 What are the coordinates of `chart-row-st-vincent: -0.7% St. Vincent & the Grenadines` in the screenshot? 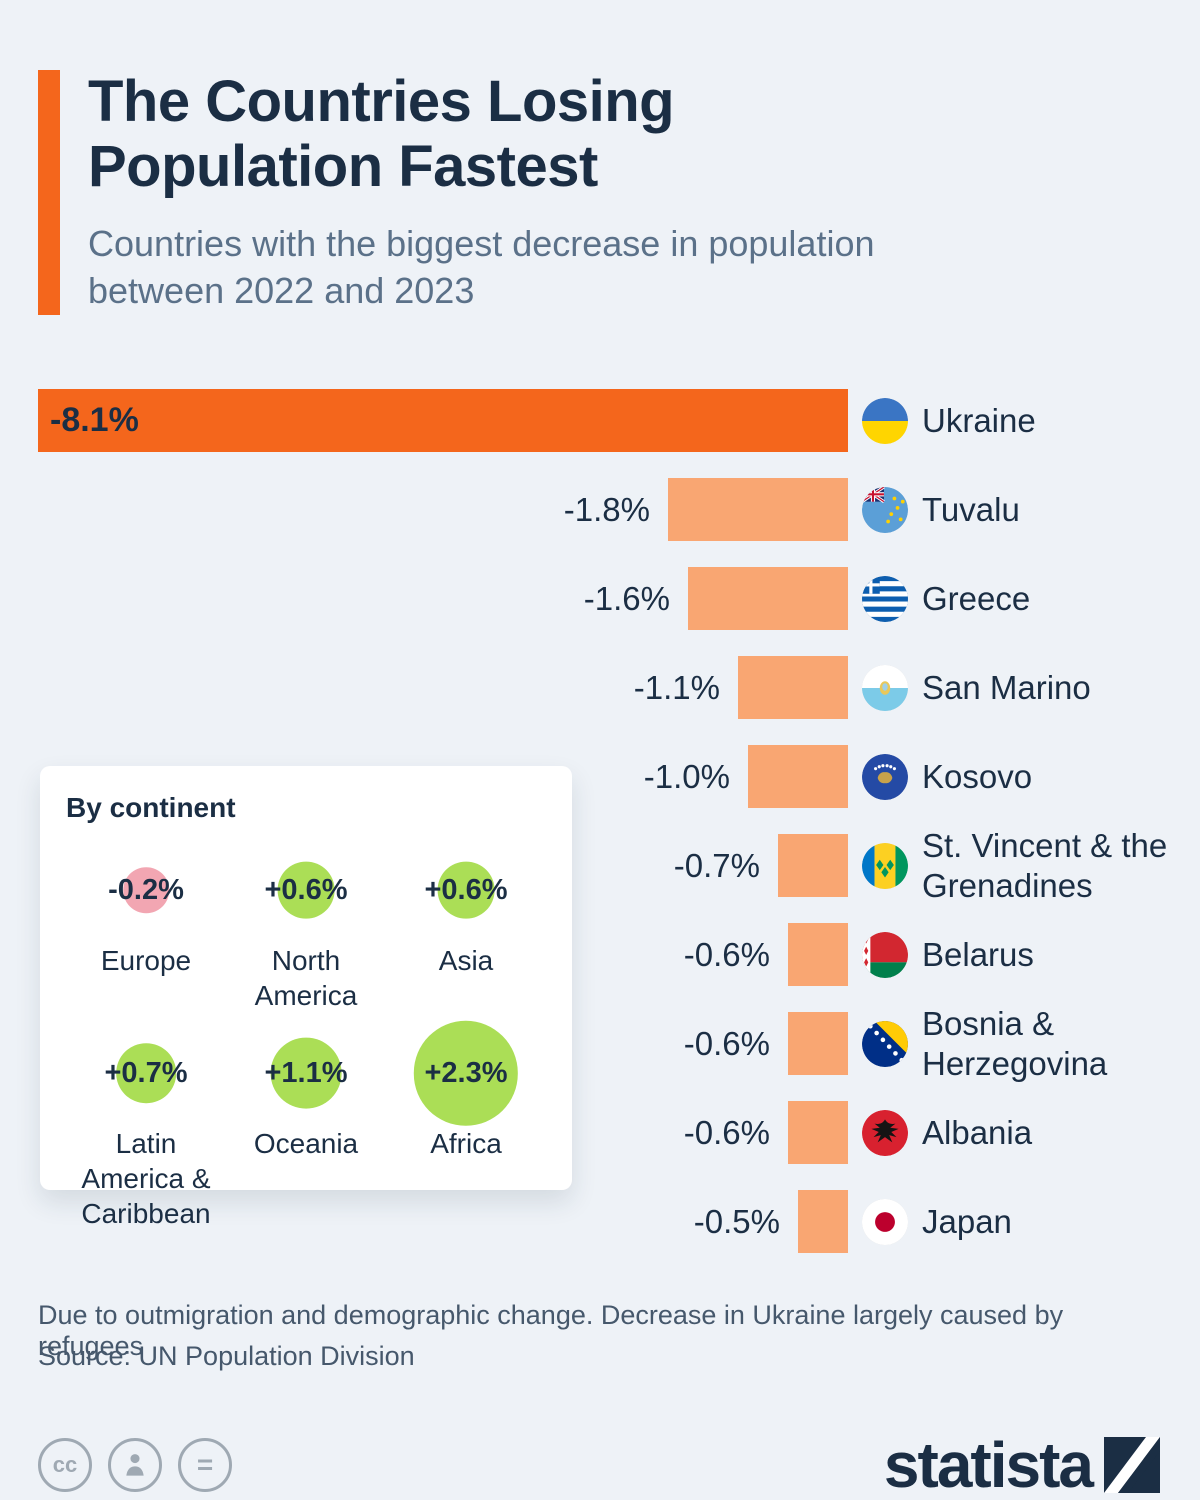 It's located at (602, 865).